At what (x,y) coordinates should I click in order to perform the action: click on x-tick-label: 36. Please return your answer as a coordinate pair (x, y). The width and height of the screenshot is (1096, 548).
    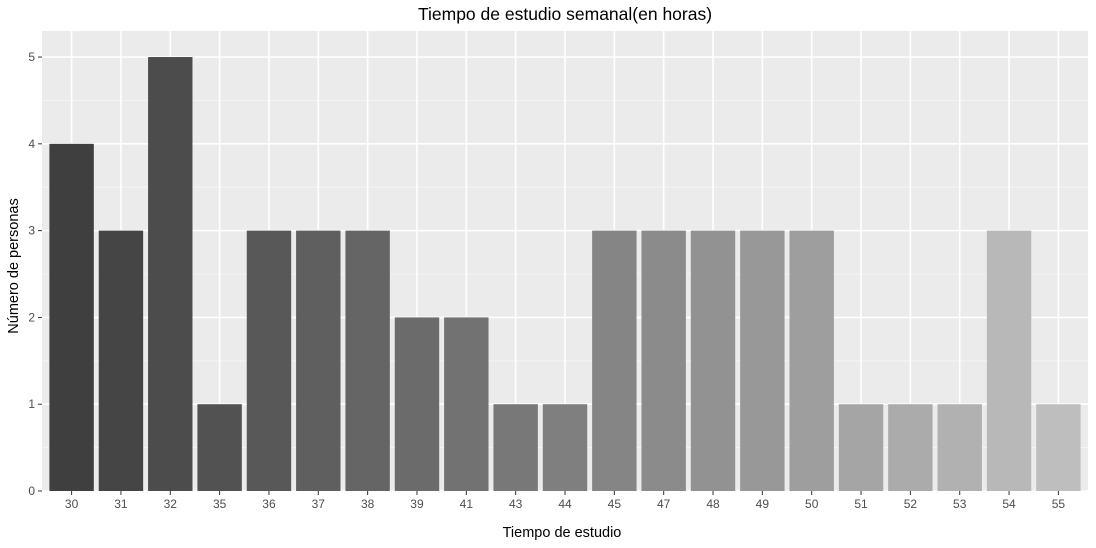
    Looking at the image, I should click on (269, 504).